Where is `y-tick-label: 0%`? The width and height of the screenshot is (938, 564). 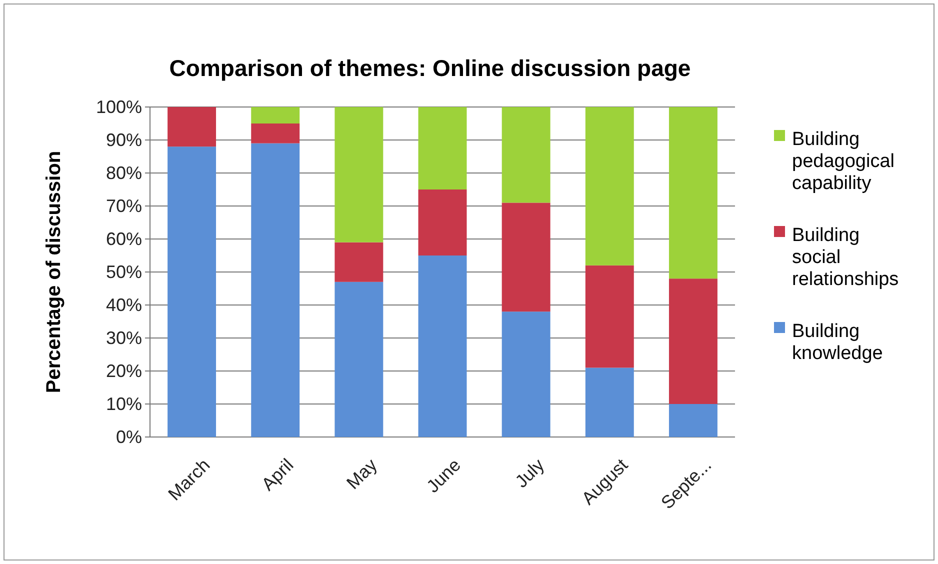
y-tick-label: 0% is located at coordinates (129, 436).